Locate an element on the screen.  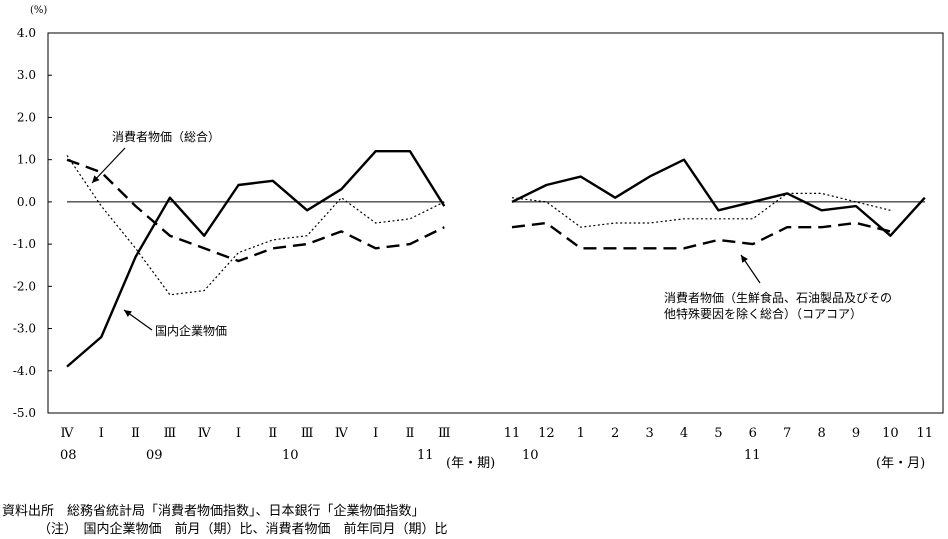
x-tick-label: 8 is located at coordinates (821, 433).